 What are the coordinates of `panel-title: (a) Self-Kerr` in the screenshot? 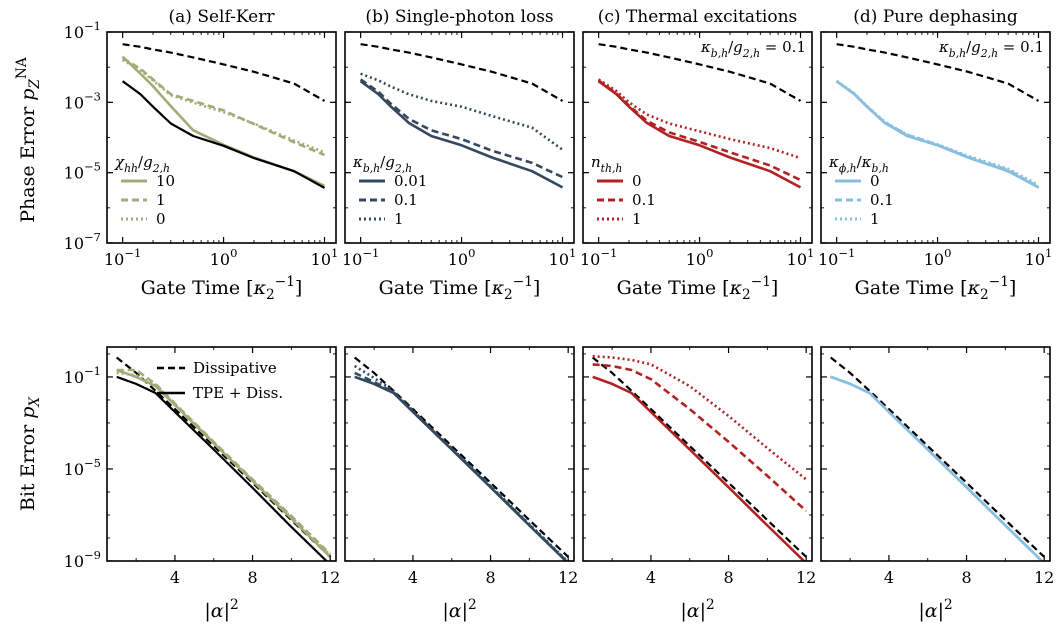 It's located at (222, 17).